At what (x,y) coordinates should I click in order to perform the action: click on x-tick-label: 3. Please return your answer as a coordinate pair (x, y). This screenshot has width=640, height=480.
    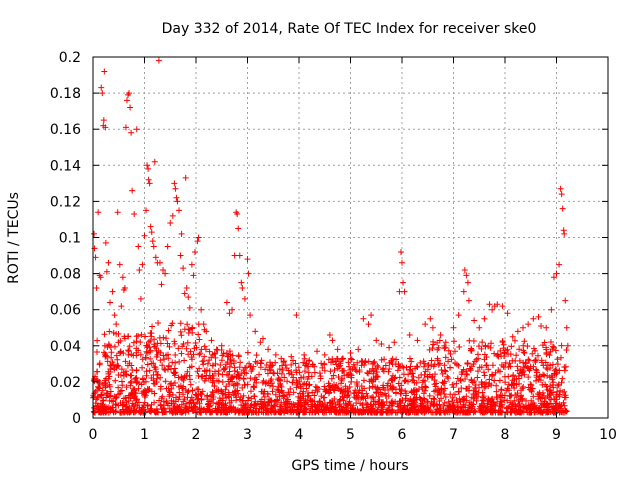
    Looking at the image, I should click on (247, 435).